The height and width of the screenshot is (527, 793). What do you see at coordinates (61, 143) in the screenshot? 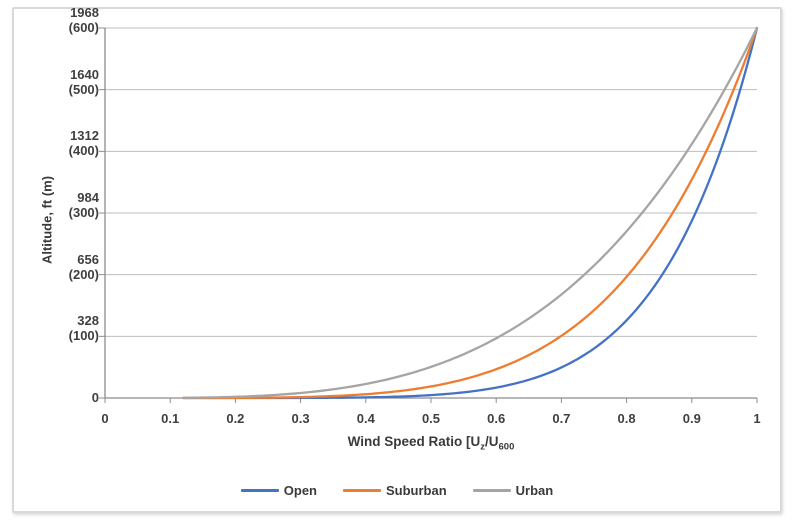
I see `y-tick-label: 1312 (400)` at bounding box center [61, 143].